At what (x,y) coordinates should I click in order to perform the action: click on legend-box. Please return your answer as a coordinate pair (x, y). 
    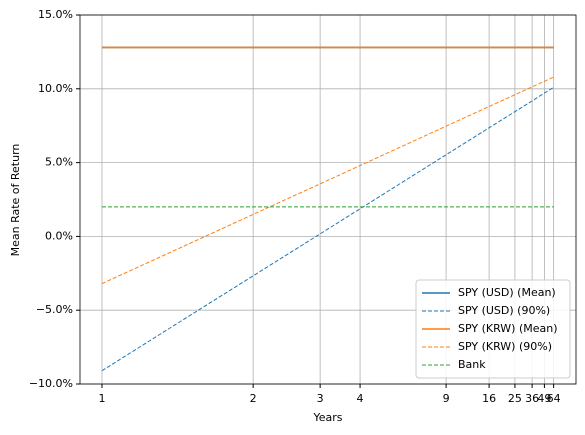
    Looking at the image, I should click on (493, 329).